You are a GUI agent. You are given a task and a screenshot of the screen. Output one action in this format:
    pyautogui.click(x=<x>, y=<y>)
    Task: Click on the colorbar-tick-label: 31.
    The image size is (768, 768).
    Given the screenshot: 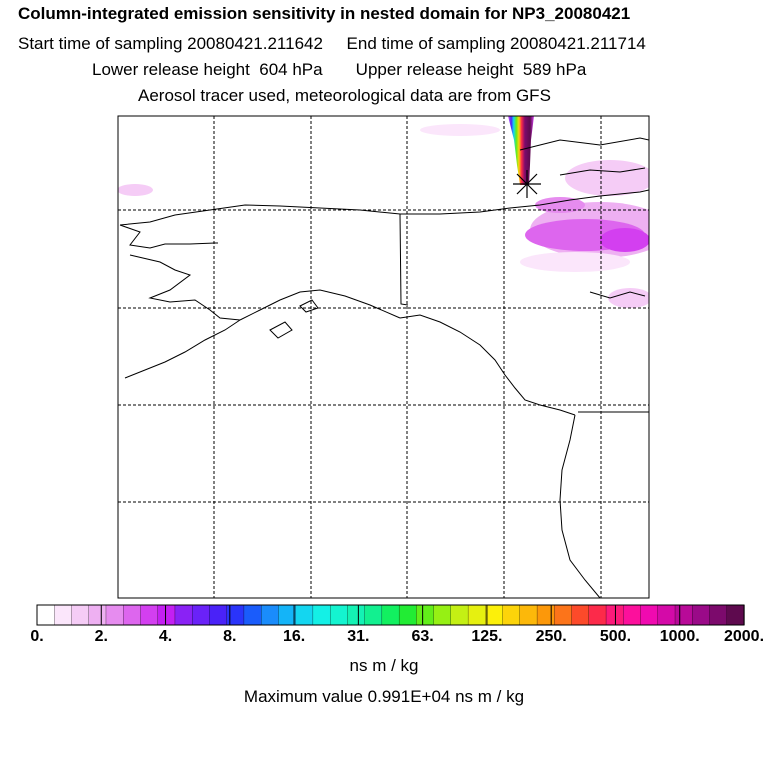 What is the action you would take?
    pyautogui.click(x=358, y=636)
    